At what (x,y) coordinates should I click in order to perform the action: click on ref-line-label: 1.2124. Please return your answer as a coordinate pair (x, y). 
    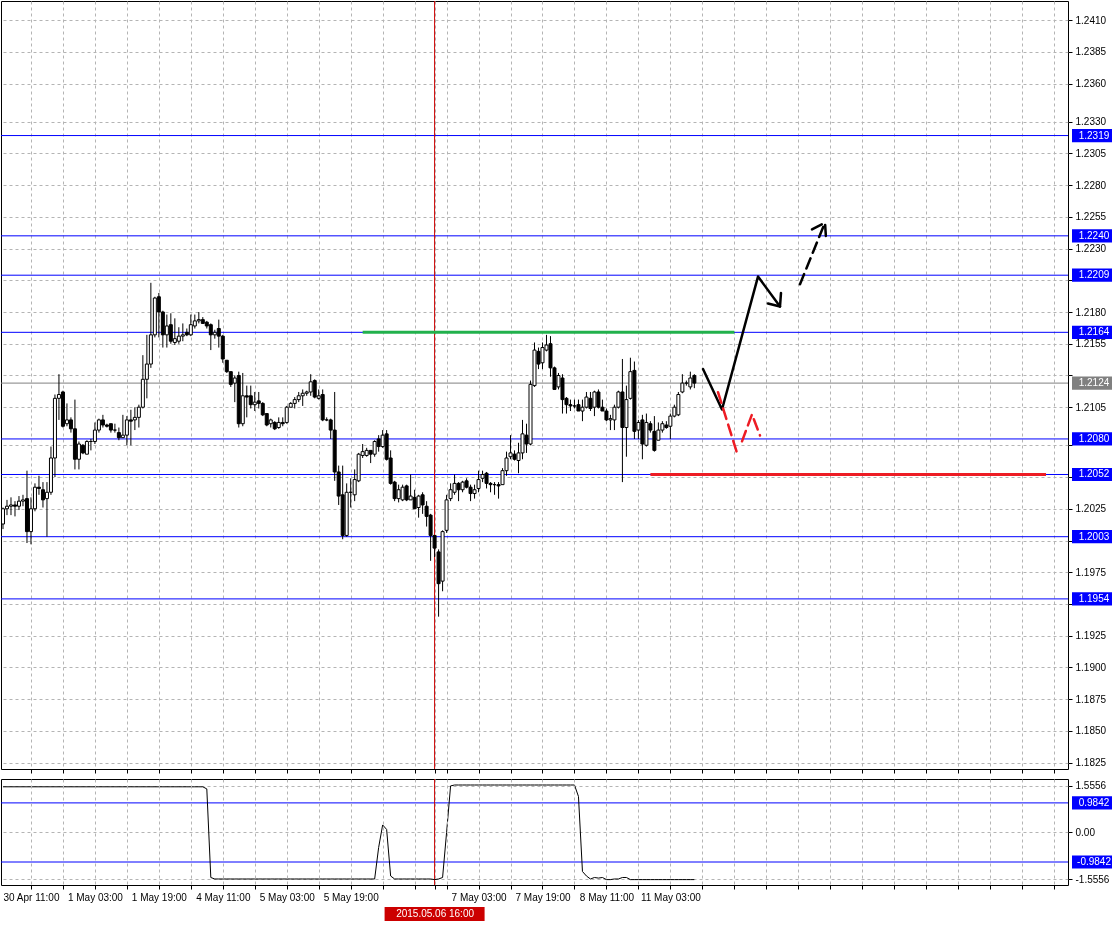
    Looking at the image, I should click on (1094, 383).